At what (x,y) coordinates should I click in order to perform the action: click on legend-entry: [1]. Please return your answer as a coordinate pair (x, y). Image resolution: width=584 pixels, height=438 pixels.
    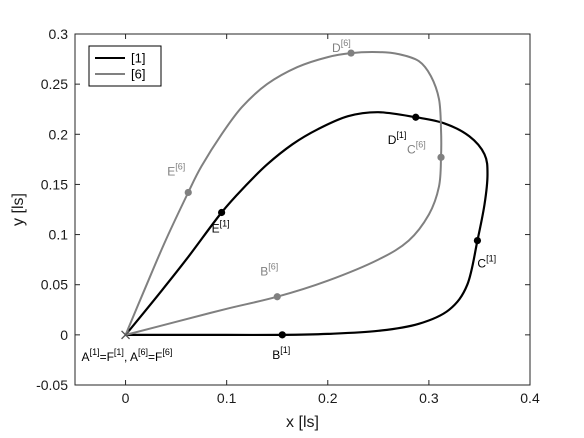
    Looking at the image, I should click on (138, 58).